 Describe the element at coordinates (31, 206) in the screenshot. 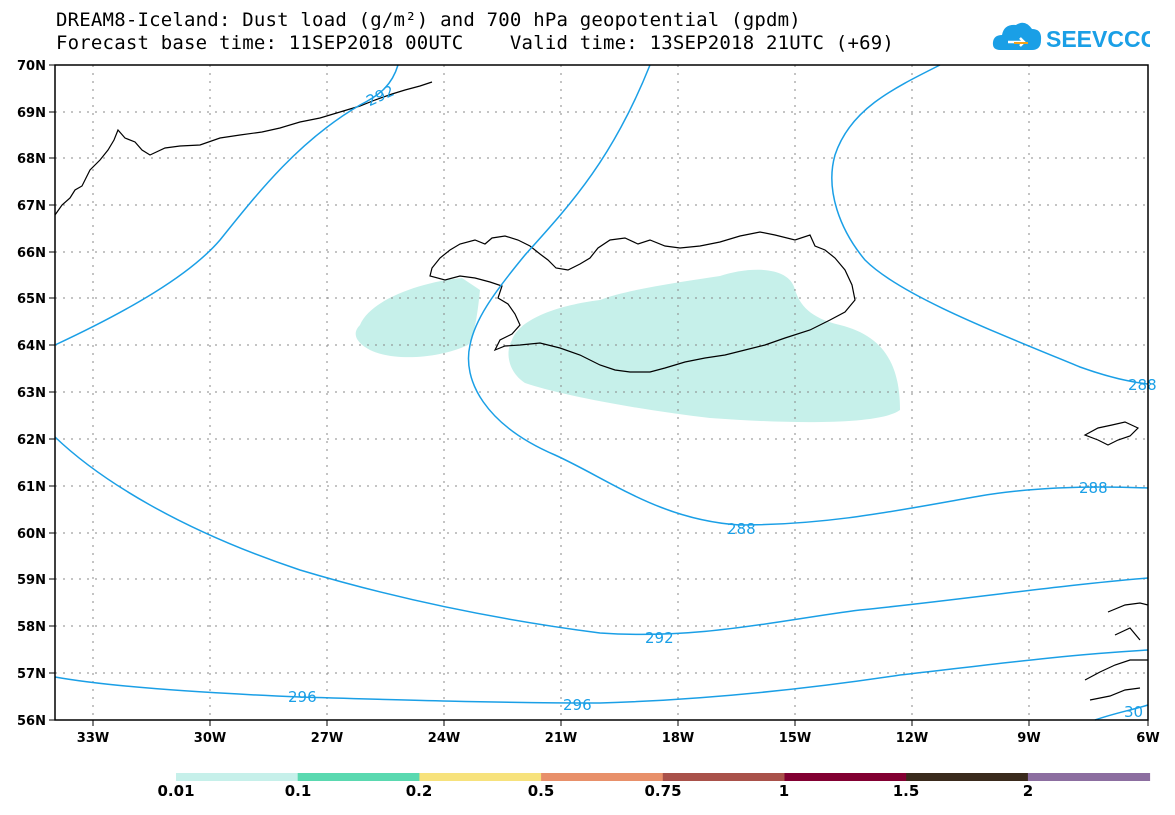

I see `lat-label: 67N` at that location.